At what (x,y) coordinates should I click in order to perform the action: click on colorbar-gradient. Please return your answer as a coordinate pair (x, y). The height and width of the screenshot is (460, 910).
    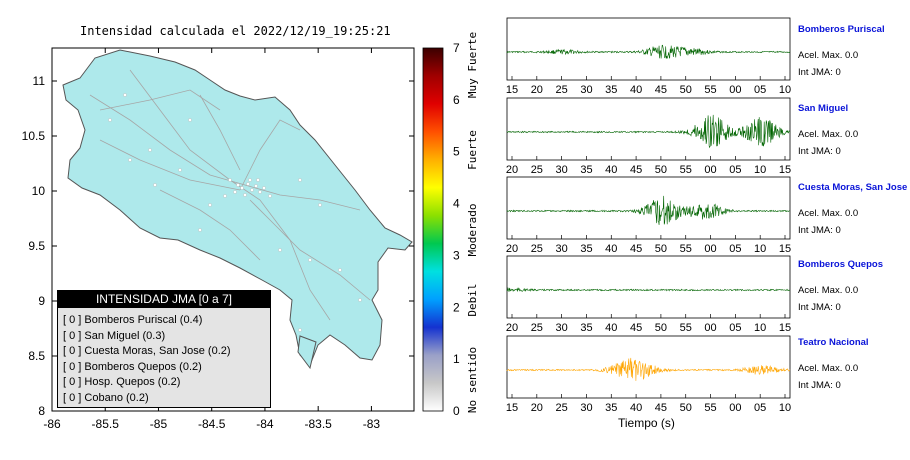
    Looking at the image, I should click on (433, 229).